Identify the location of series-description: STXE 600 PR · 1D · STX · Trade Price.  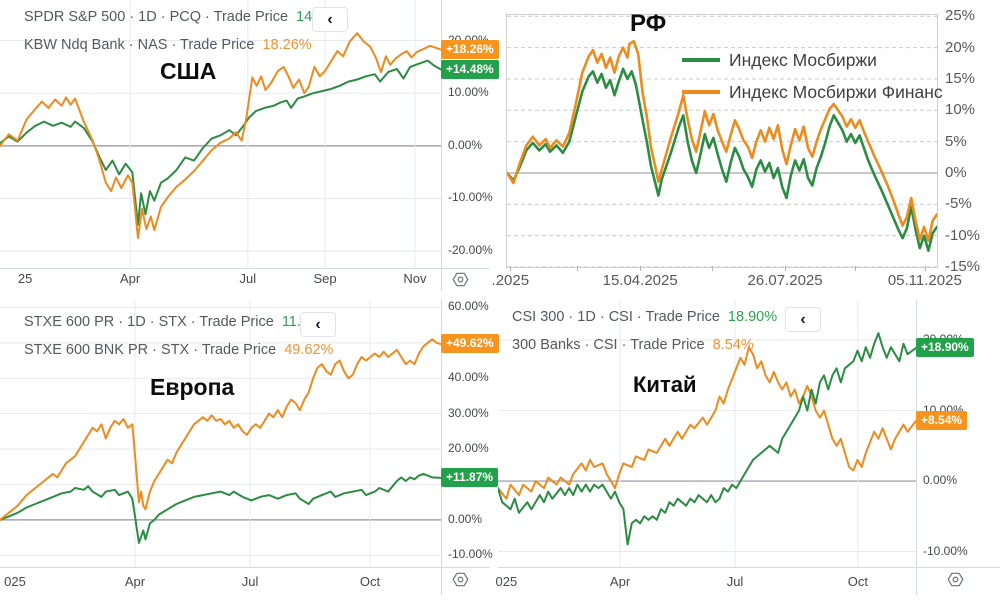
(149, 322).